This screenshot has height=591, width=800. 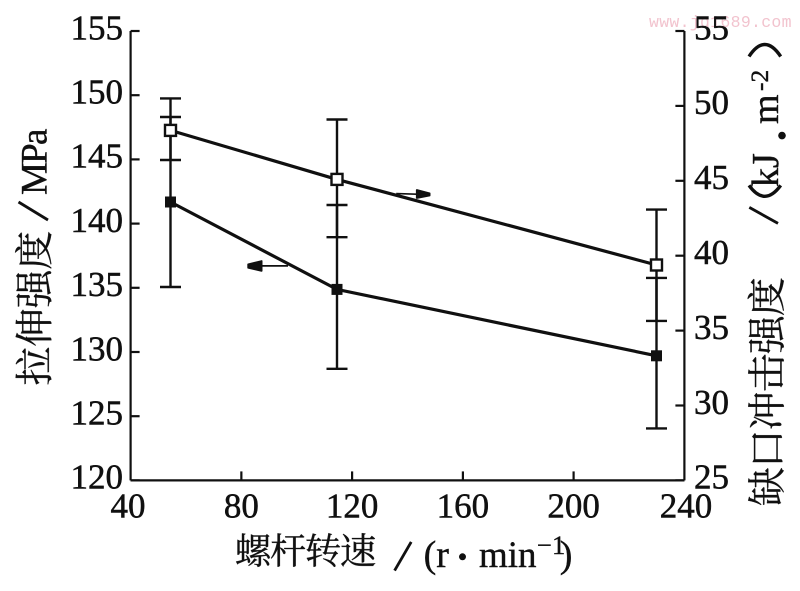 What do you see at coordinates (766, 170) in the screenshot?
I see `svg-text: kJ` at bounding box center [766, 170].